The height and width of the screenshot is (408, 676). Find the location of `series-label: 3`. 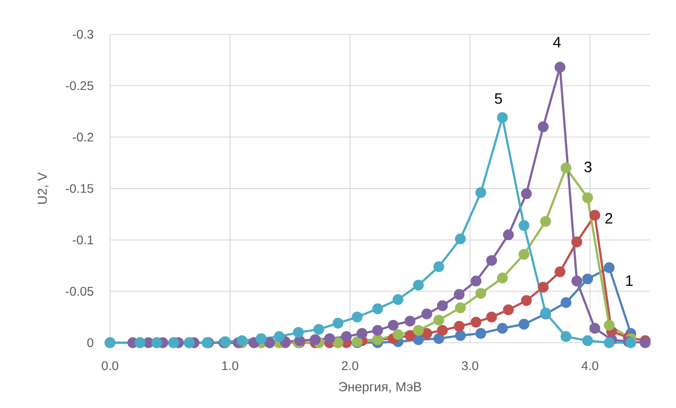

series-label: 3 is located at coordinates (588, 167).